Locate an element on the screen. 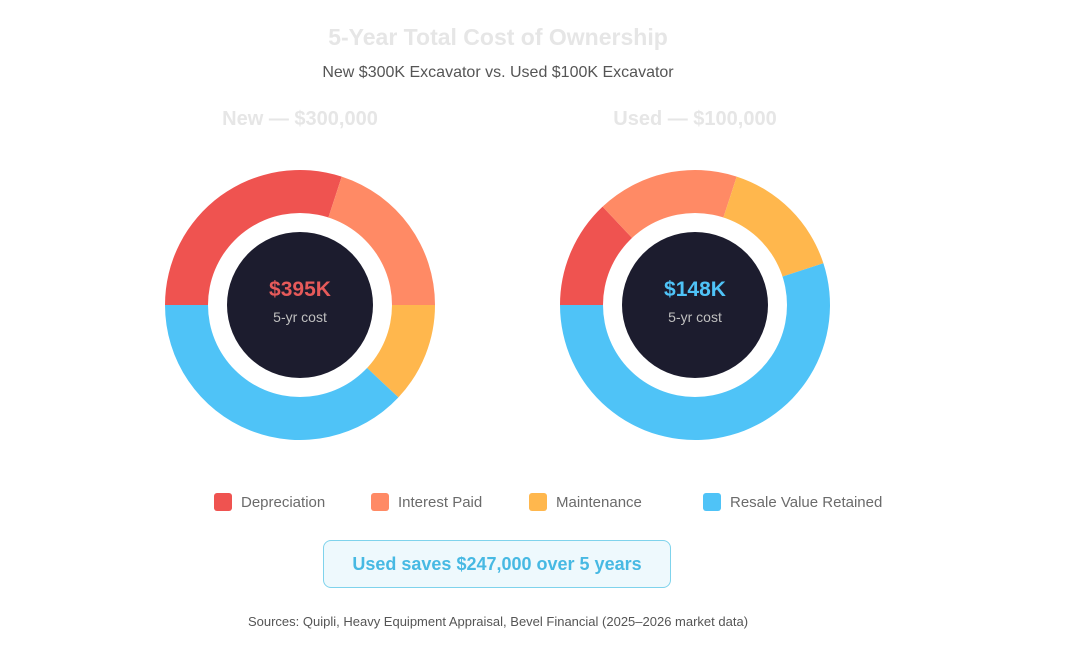 Image resolution: width=1080 pixels, height=664 pixels. used-donut-title: Used — $100,000 is located at coordinates (695, 119).